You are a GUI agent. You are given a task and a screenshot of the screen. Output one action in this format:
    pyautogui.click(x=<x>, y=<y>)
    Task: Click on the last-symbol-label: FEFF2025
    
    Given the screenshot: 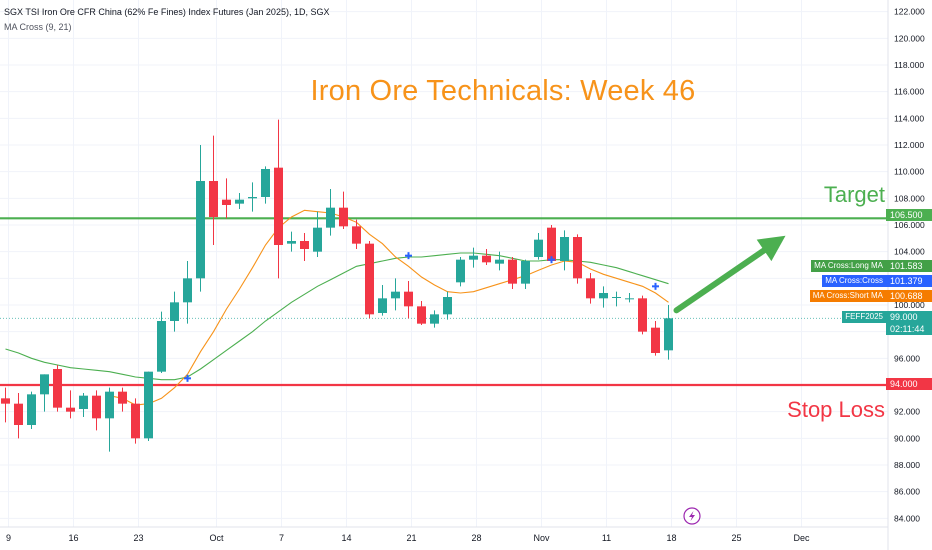 What is the action you would take?
    pyautogui.click(x=864, y=317)
    